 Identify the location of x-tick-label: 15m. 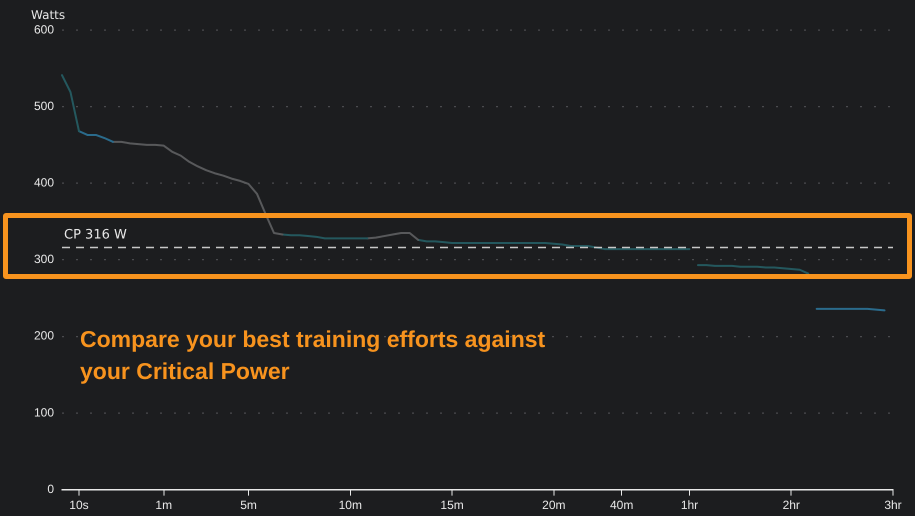
(452, 505).